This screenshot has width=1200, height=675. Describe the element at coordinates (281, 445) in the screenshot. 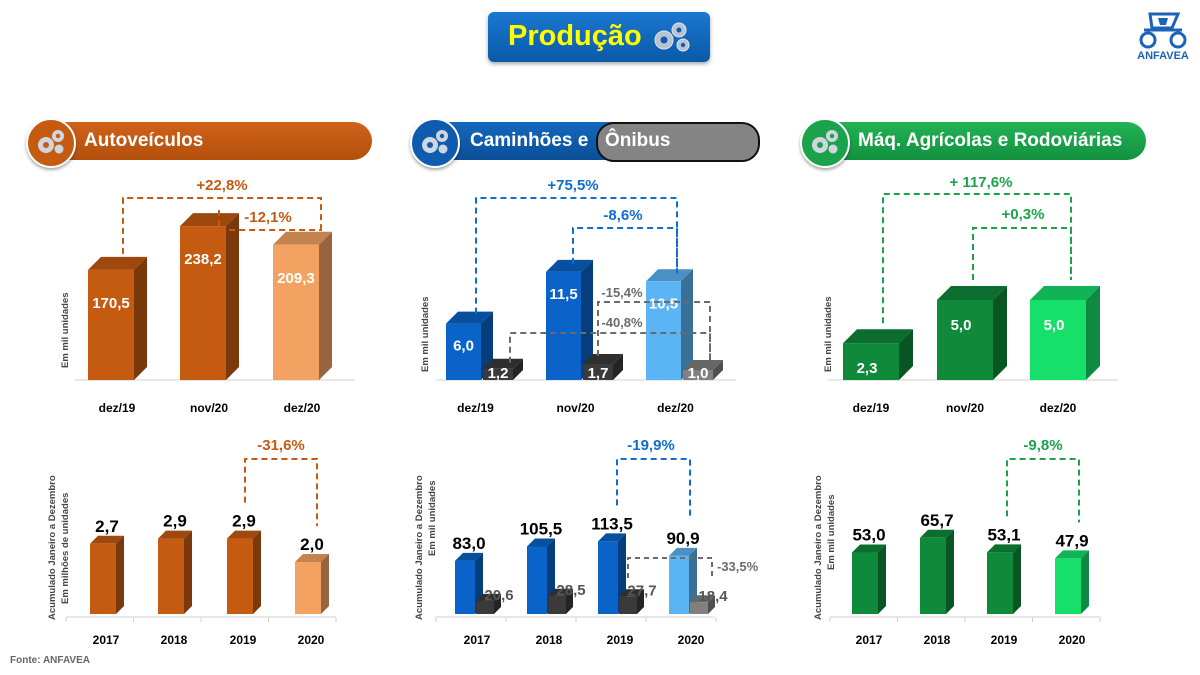

I see `auto-cumulative-annotation-0: -31,6%` at that location.